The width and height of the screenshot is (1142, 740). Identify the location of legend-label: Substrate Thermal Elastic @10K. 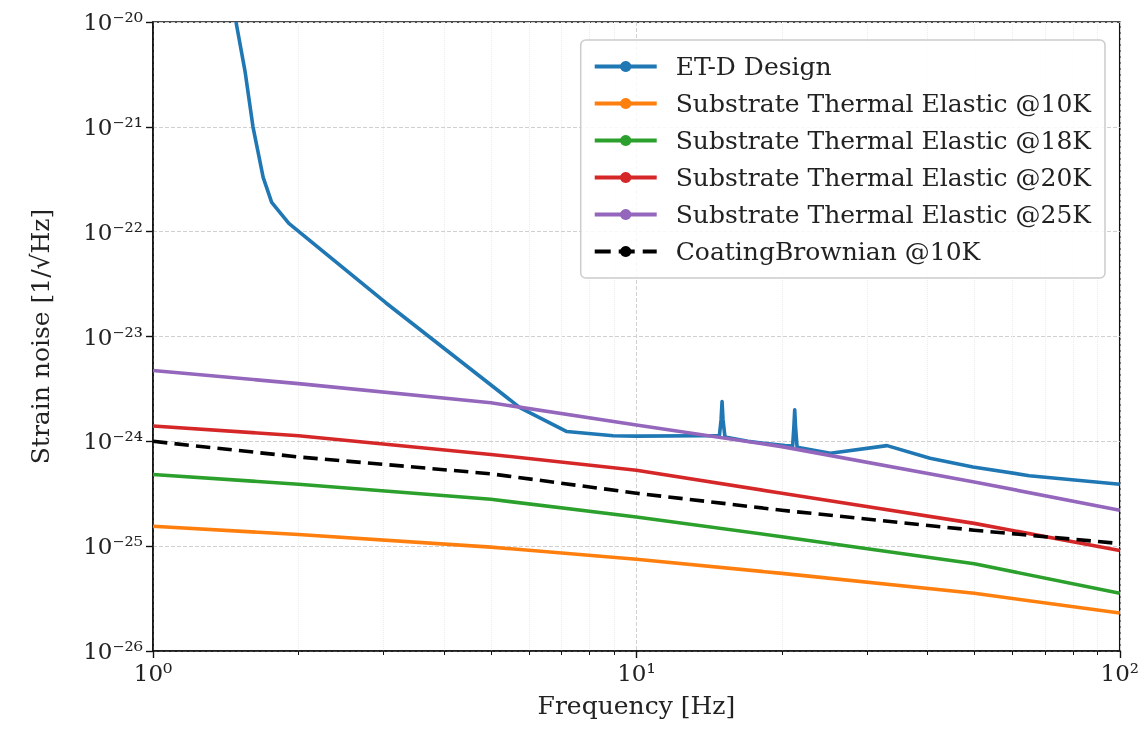
(884, 103).